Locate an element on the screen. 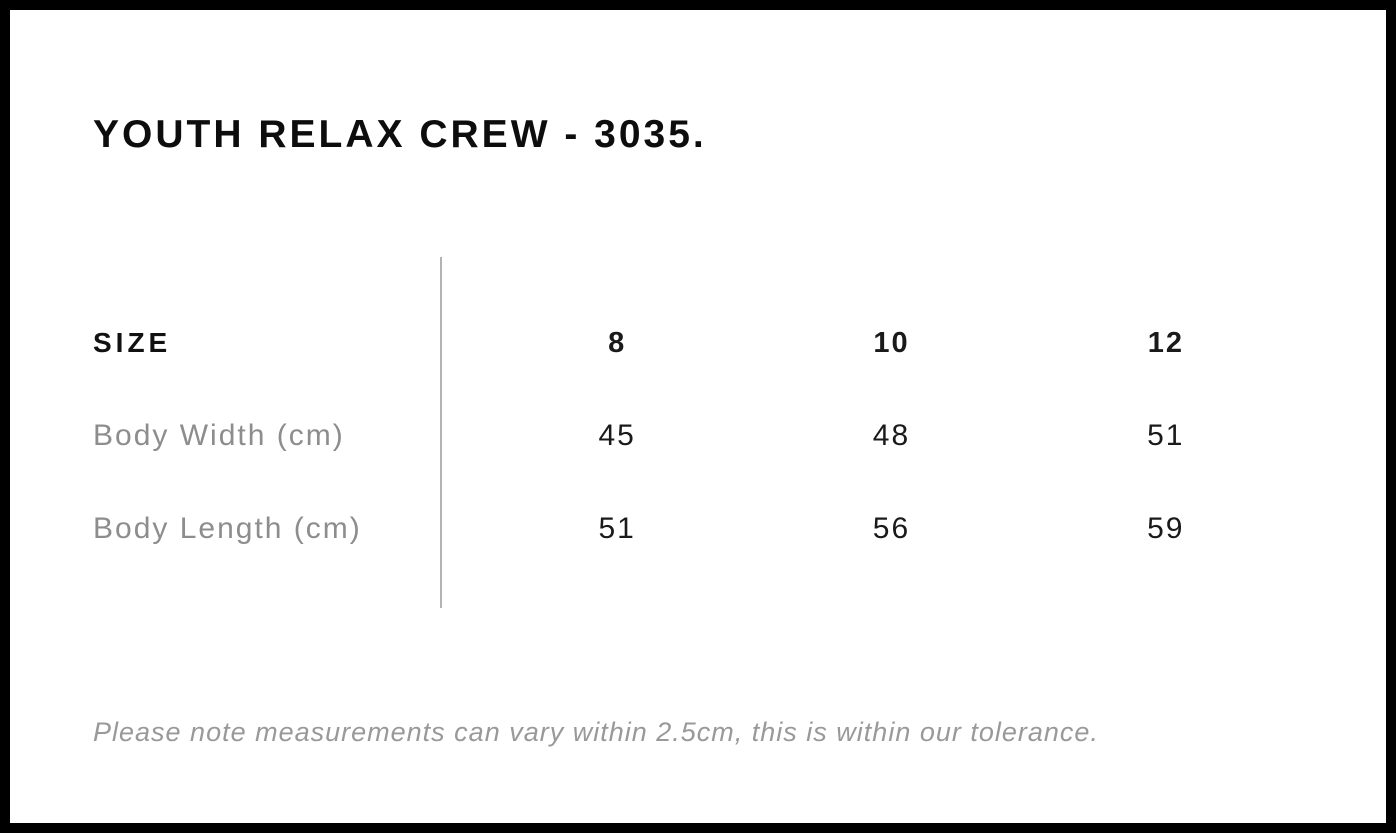  table-row-body-length: Body Length (cm) 51 56 59 is located at coordinates (698, 529).